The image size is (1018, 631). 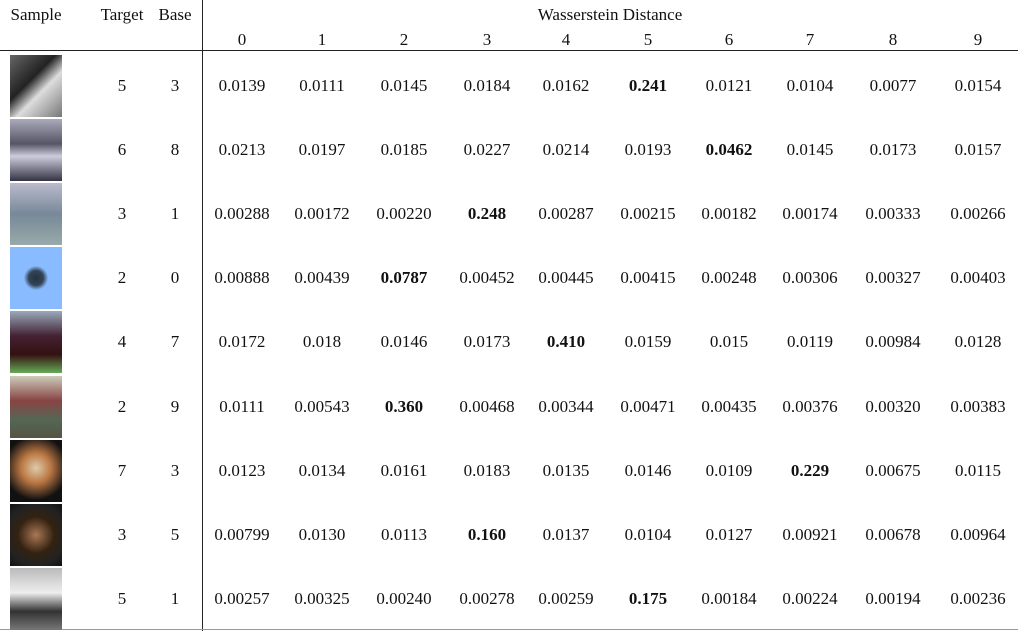 I want to click on distance: 0.00445, so click(x=566, y=278).